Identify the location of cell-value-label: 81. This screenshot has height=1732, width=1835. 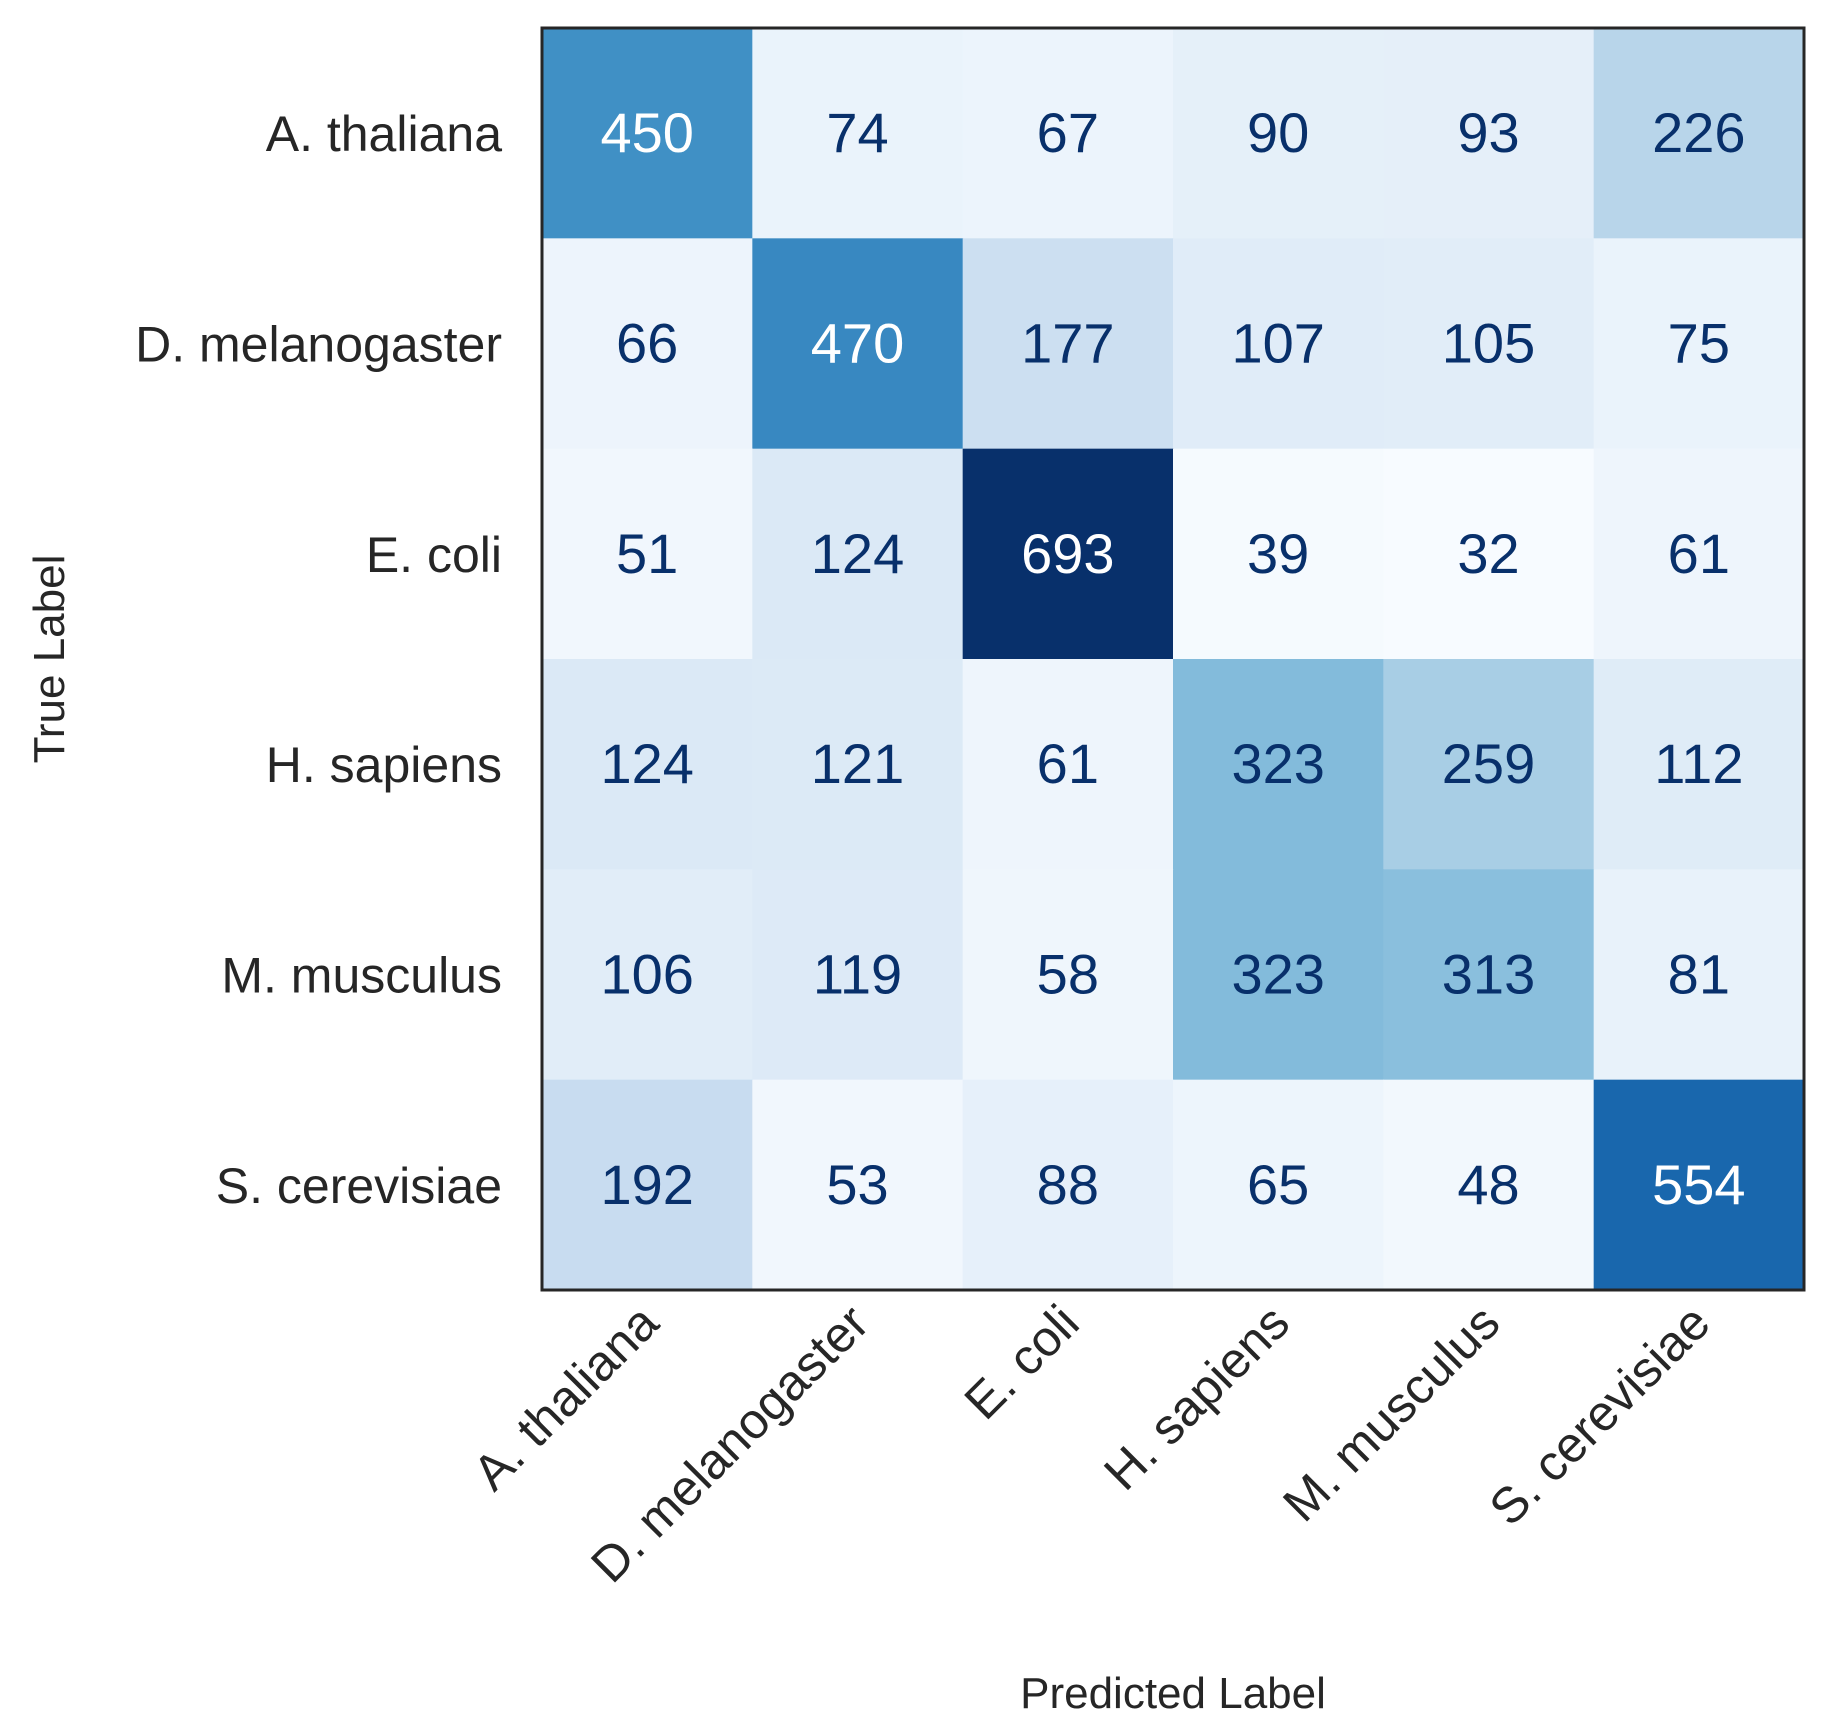
(1699, 974).